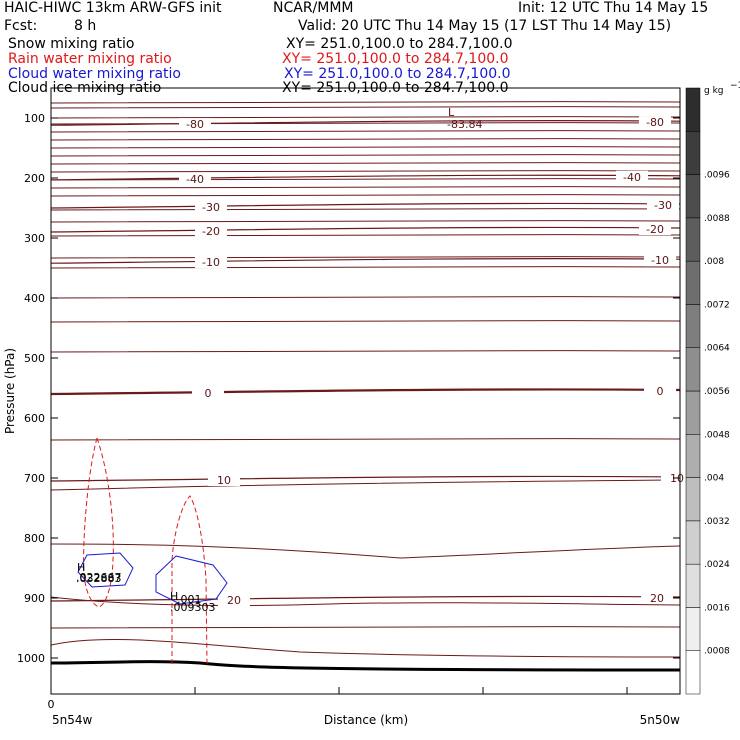  What do you see at coordinates (660, 720) in the screenshot?
I see `x-right-location: 5n50w` at bounding box center [660, 720].